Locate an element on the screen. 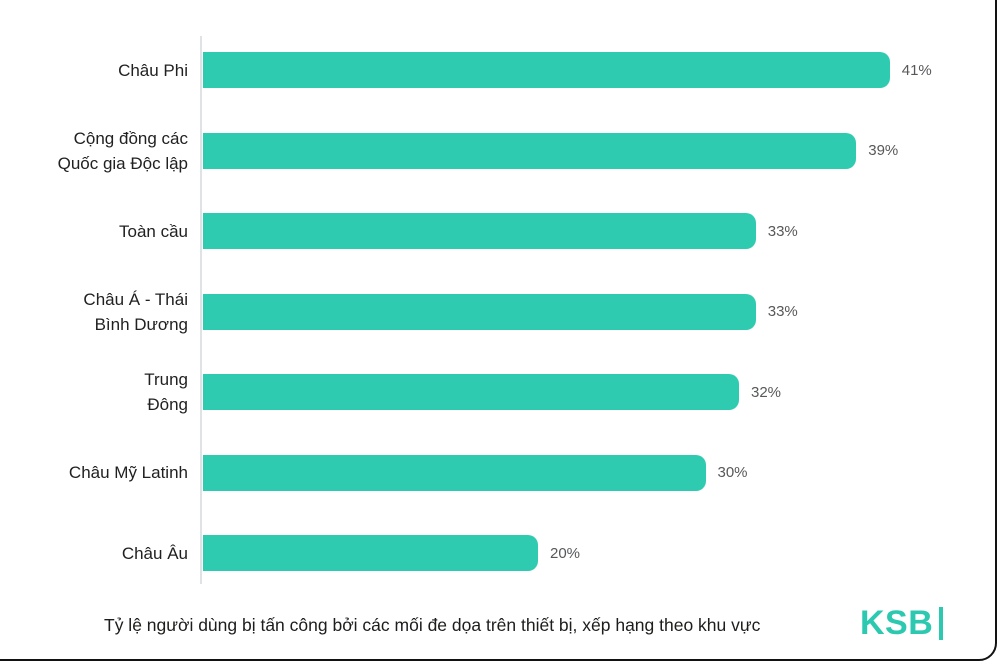  ksb-logo: KSB is located at coordinates (902, 623).